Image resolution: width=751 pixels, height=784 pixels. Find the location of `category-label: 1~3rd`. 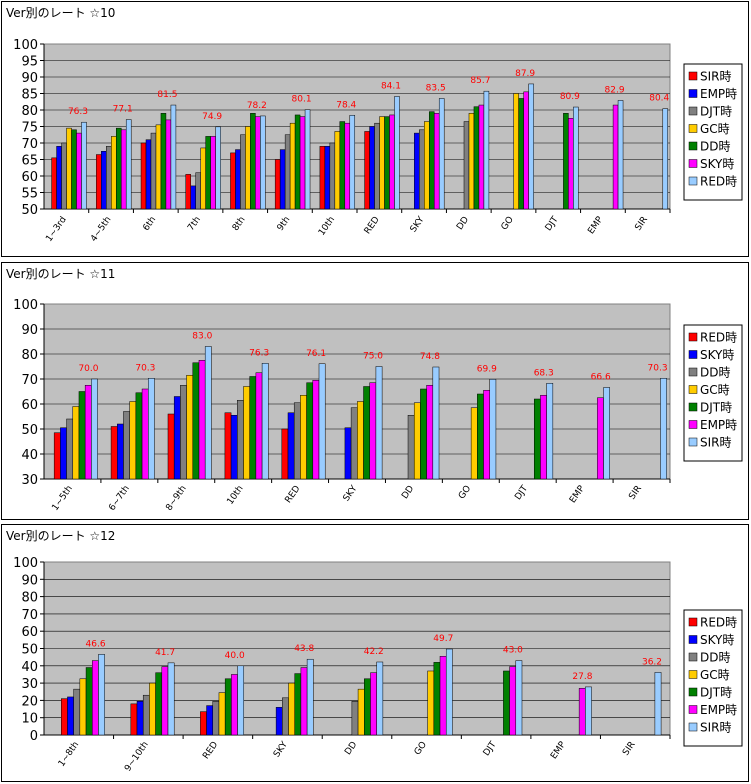

category-label: 1~3rd is located at coordinates (56, 229).